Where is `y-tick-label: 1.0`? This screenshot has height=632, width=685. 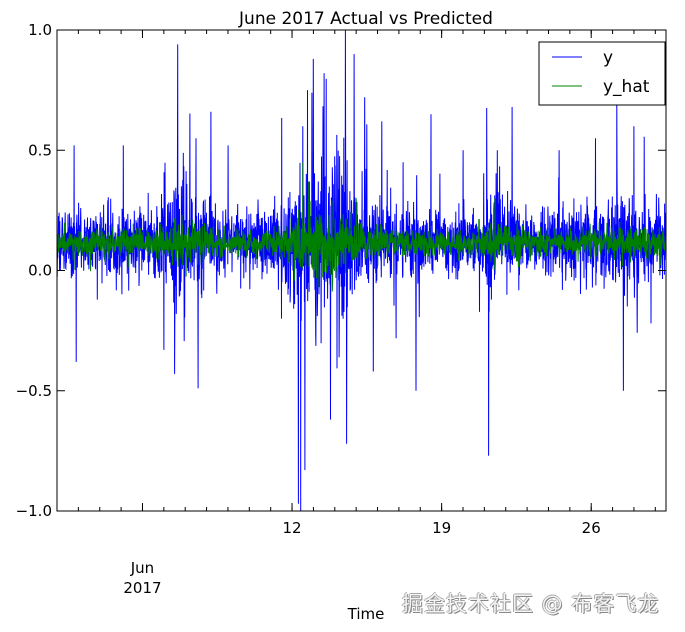
y-tick-label: 1.0 is located at coordinates (40, 30).